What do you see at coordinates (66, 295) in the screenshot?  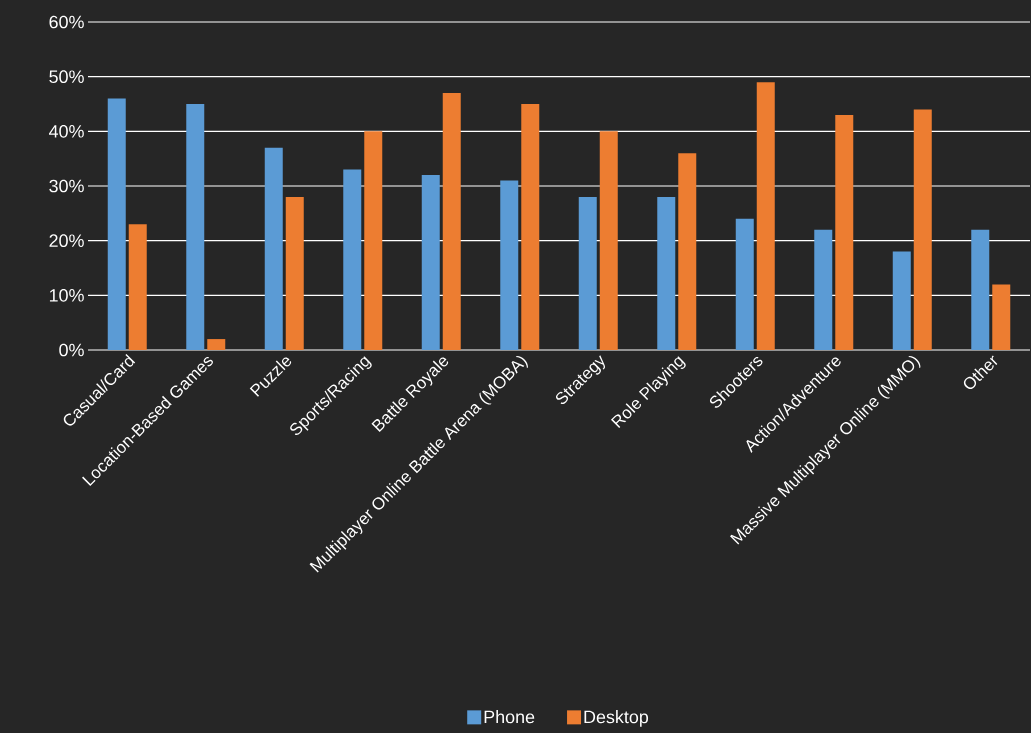 I see `y-tick-label: 10%` at bounding box center [66, 295].